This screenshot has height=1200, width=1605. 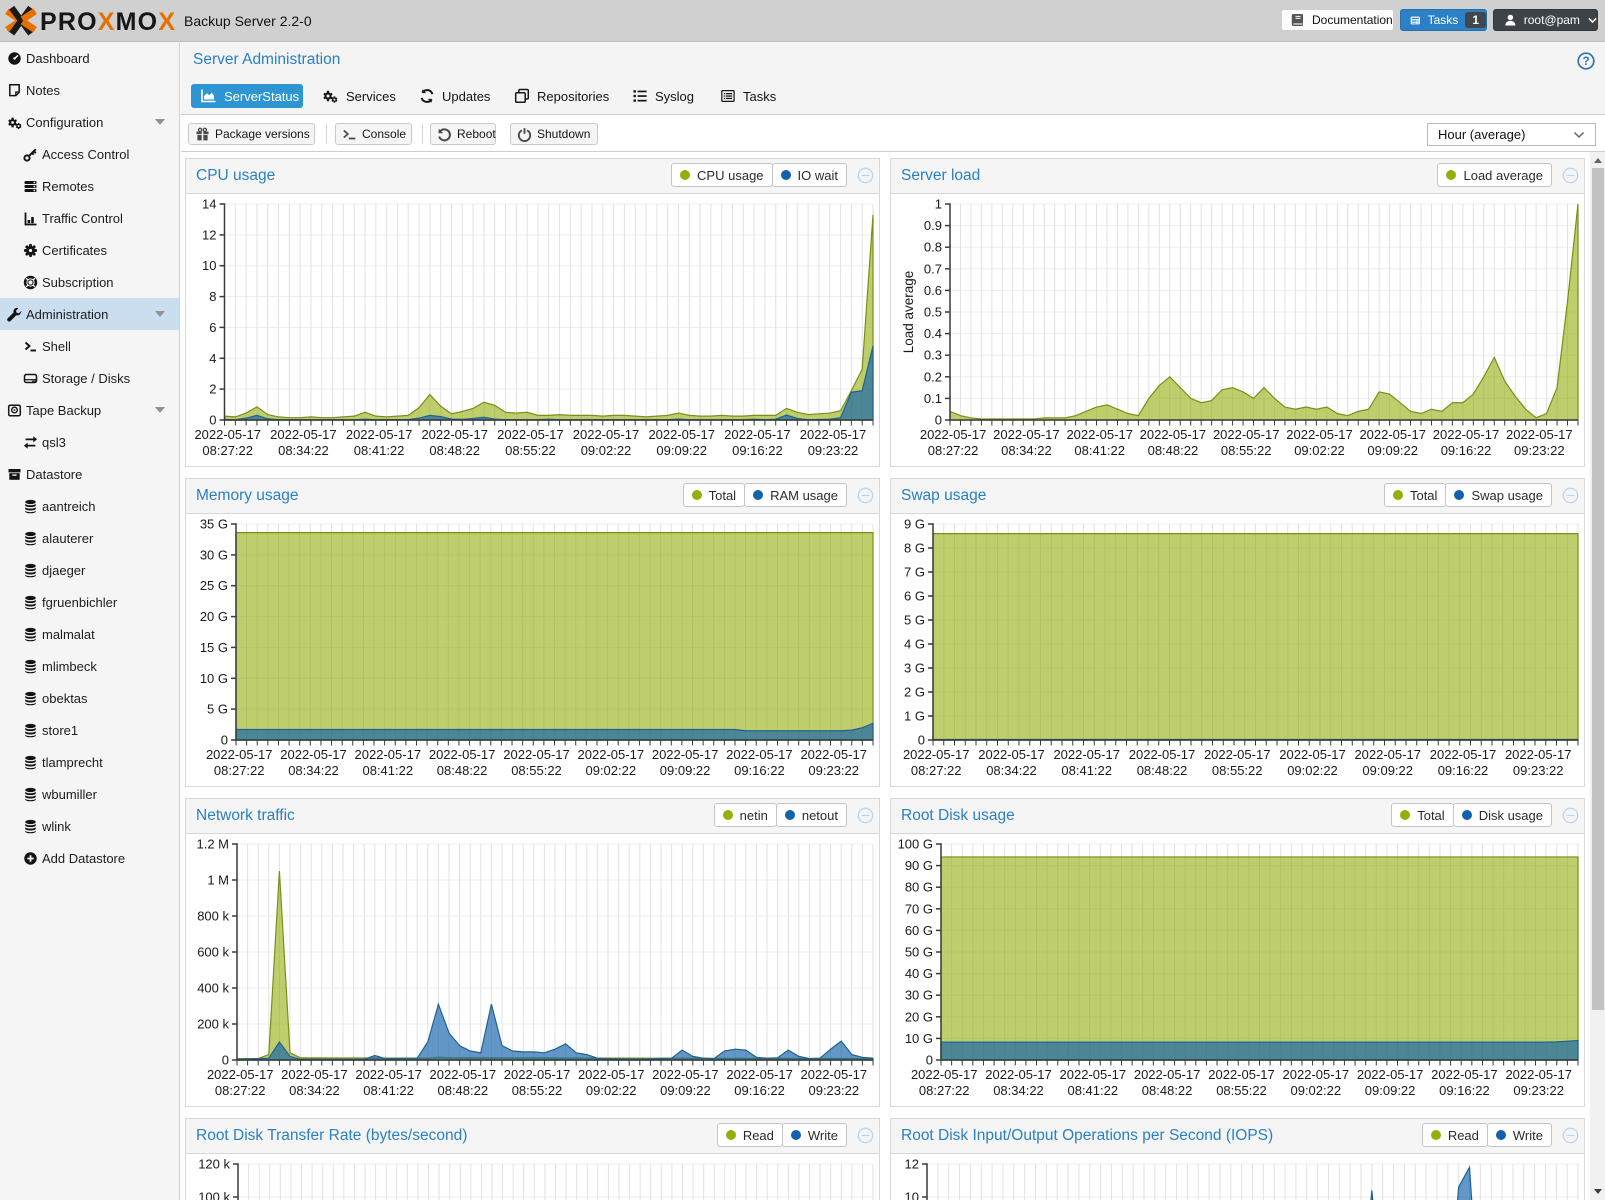 I want to click on svg-text: 10 G, so click(x=919, y=1038).